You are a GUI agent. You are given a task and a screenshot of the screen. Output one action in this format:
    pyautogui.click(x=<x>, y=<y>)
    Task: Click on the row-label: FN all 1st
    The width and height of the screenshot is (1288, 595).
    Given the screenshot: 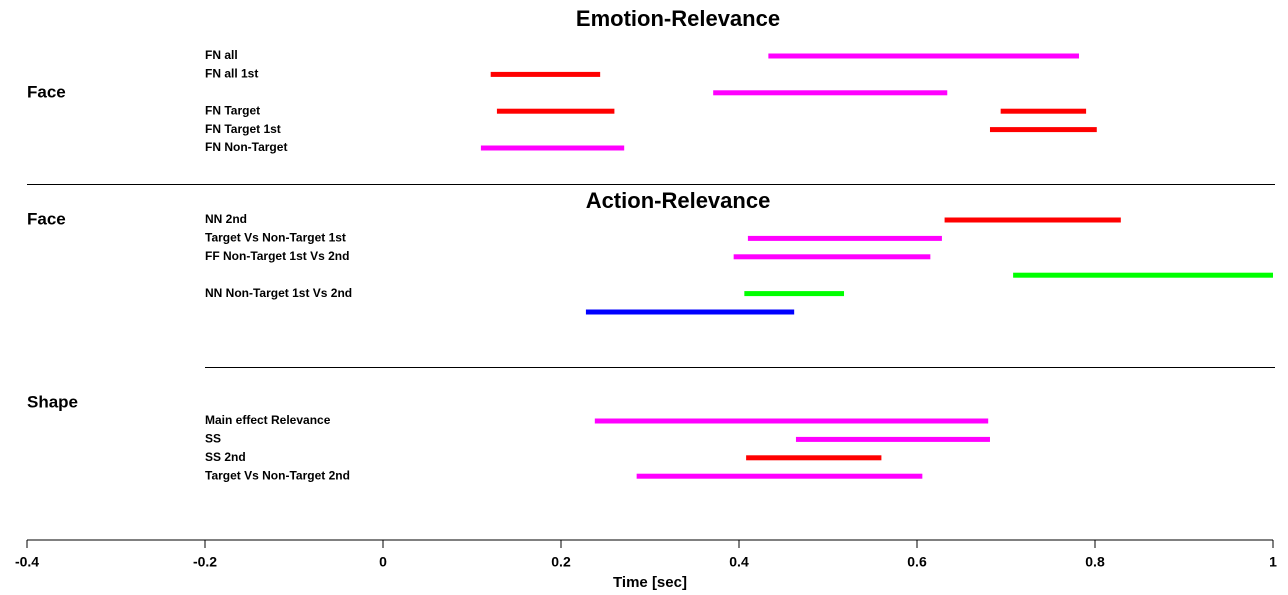 What is the action you would take?
    pyautogui.click(x=231, y=74)
    